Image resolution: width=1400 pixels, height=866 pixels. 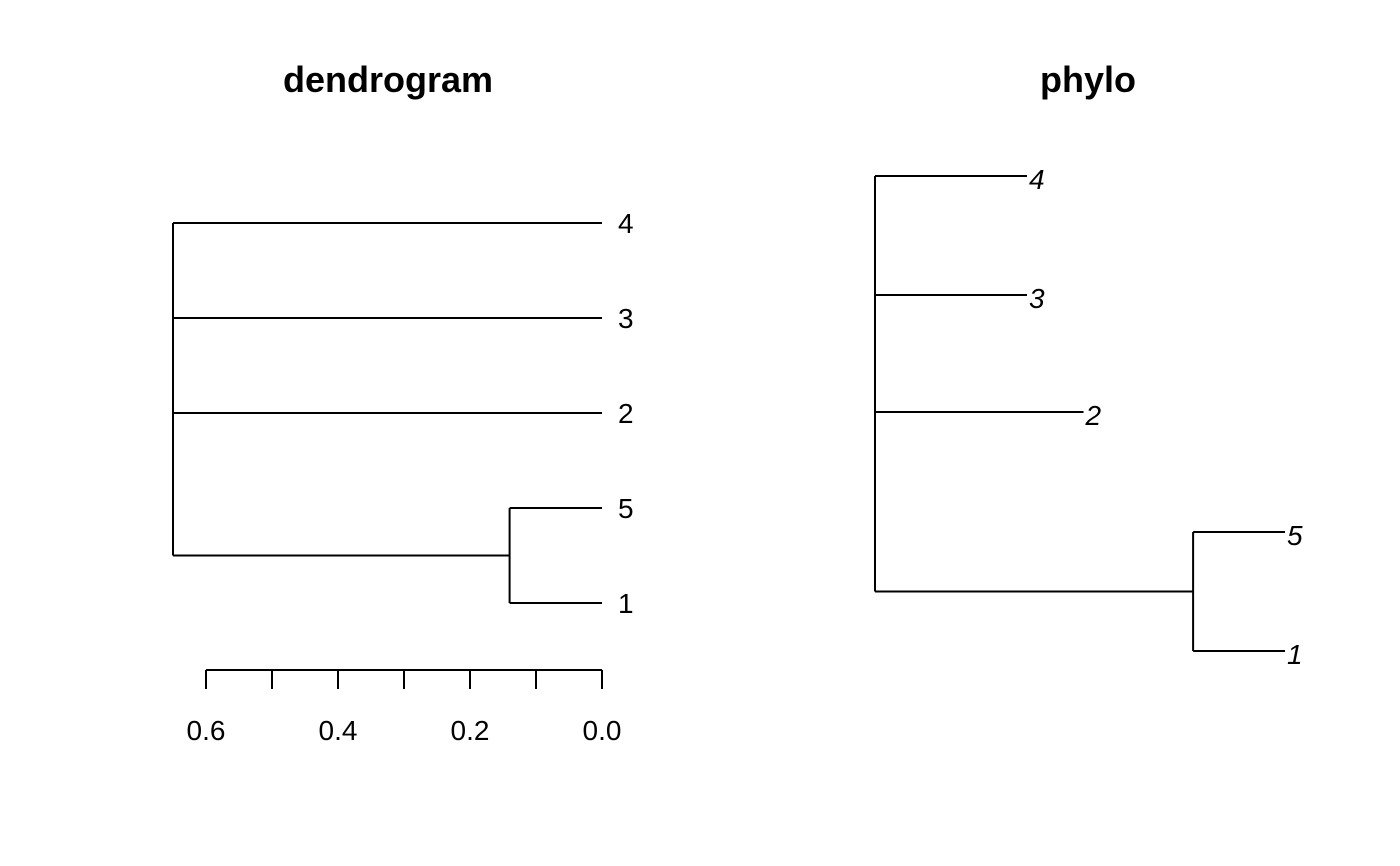 What do you see at coordinates (626, 223) in the screenshot?
I see `dendrogram-leaf-label-4: 4` at bounding box center [626, 223].